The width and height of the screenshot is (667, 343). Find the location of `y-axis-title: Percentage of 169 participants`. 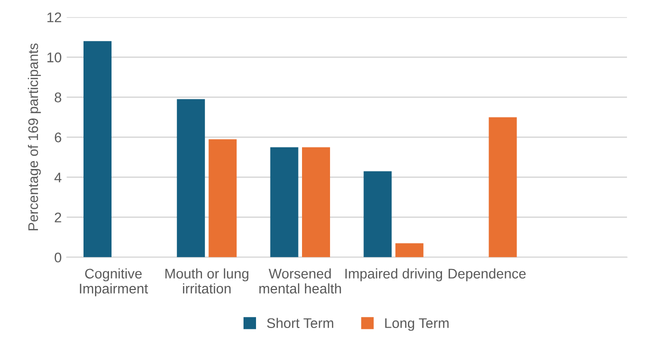

y-axis-title: Percentage of 169 participants is located at coordinates (34, 136).